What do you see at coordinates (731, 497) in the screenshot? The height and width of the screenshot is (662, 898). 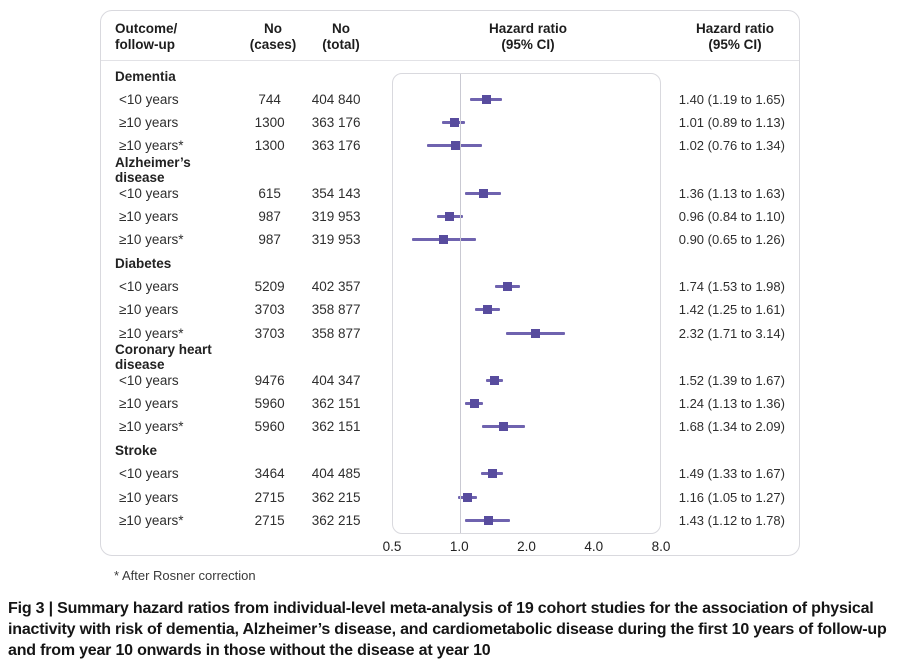 I see `hr-ci-text: 1.16 (1.05 to 1.27)` at bounding box center [731, 497].